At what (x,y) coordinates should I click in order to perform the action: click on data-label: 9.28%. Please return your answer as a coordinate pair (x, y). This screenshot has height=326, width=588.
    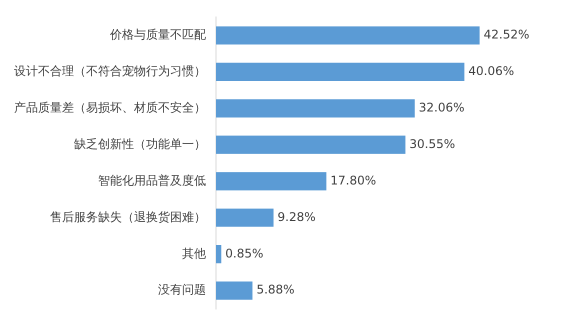
    Looking at the image, I should click on (297, 217).